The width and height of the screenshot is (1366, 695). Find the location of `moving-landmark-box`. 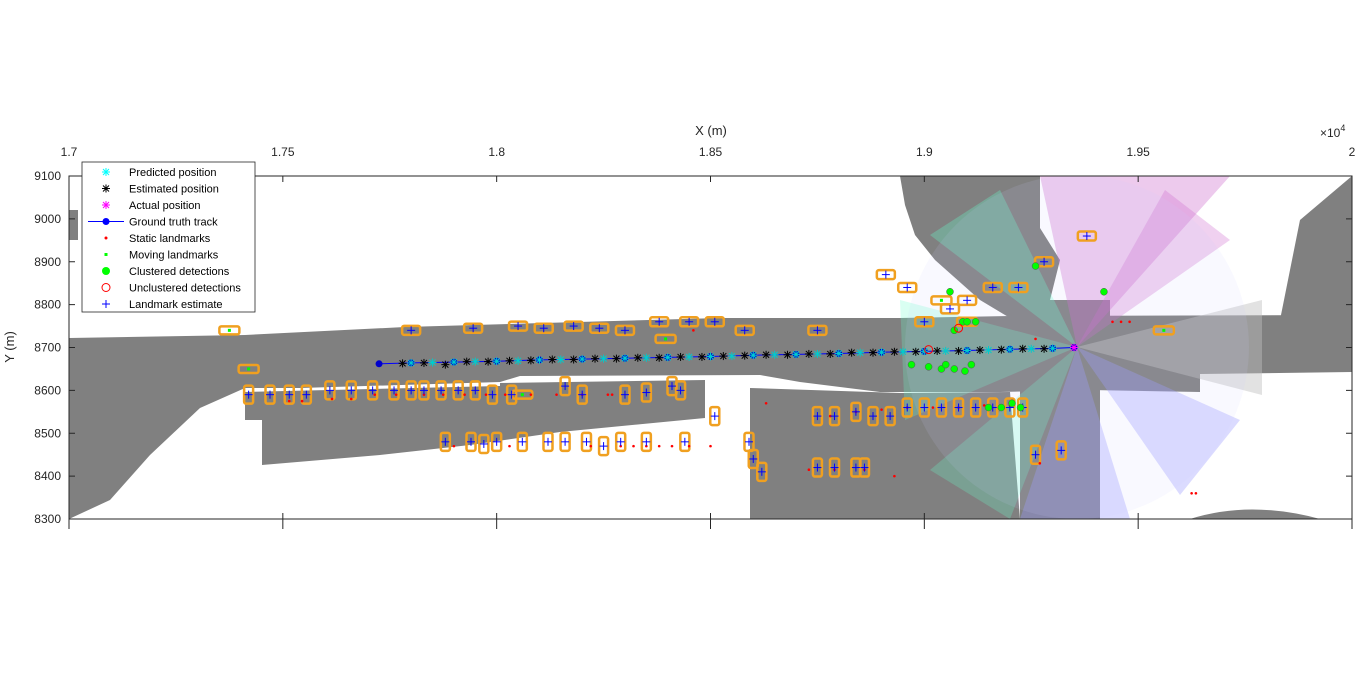

moving-landmark-box is located at coordinates (229, 330).